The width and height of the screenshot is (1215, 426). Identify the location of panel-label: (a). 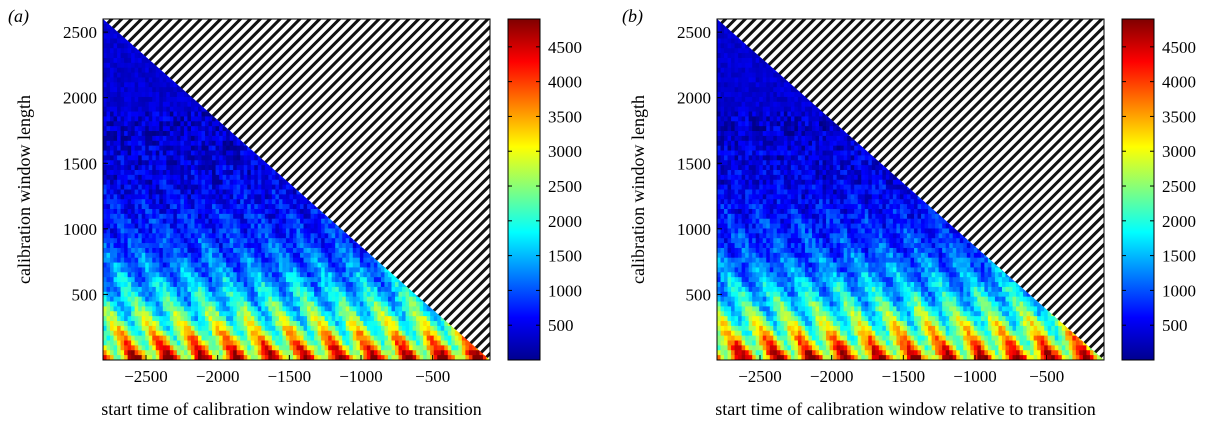
(18, 16).